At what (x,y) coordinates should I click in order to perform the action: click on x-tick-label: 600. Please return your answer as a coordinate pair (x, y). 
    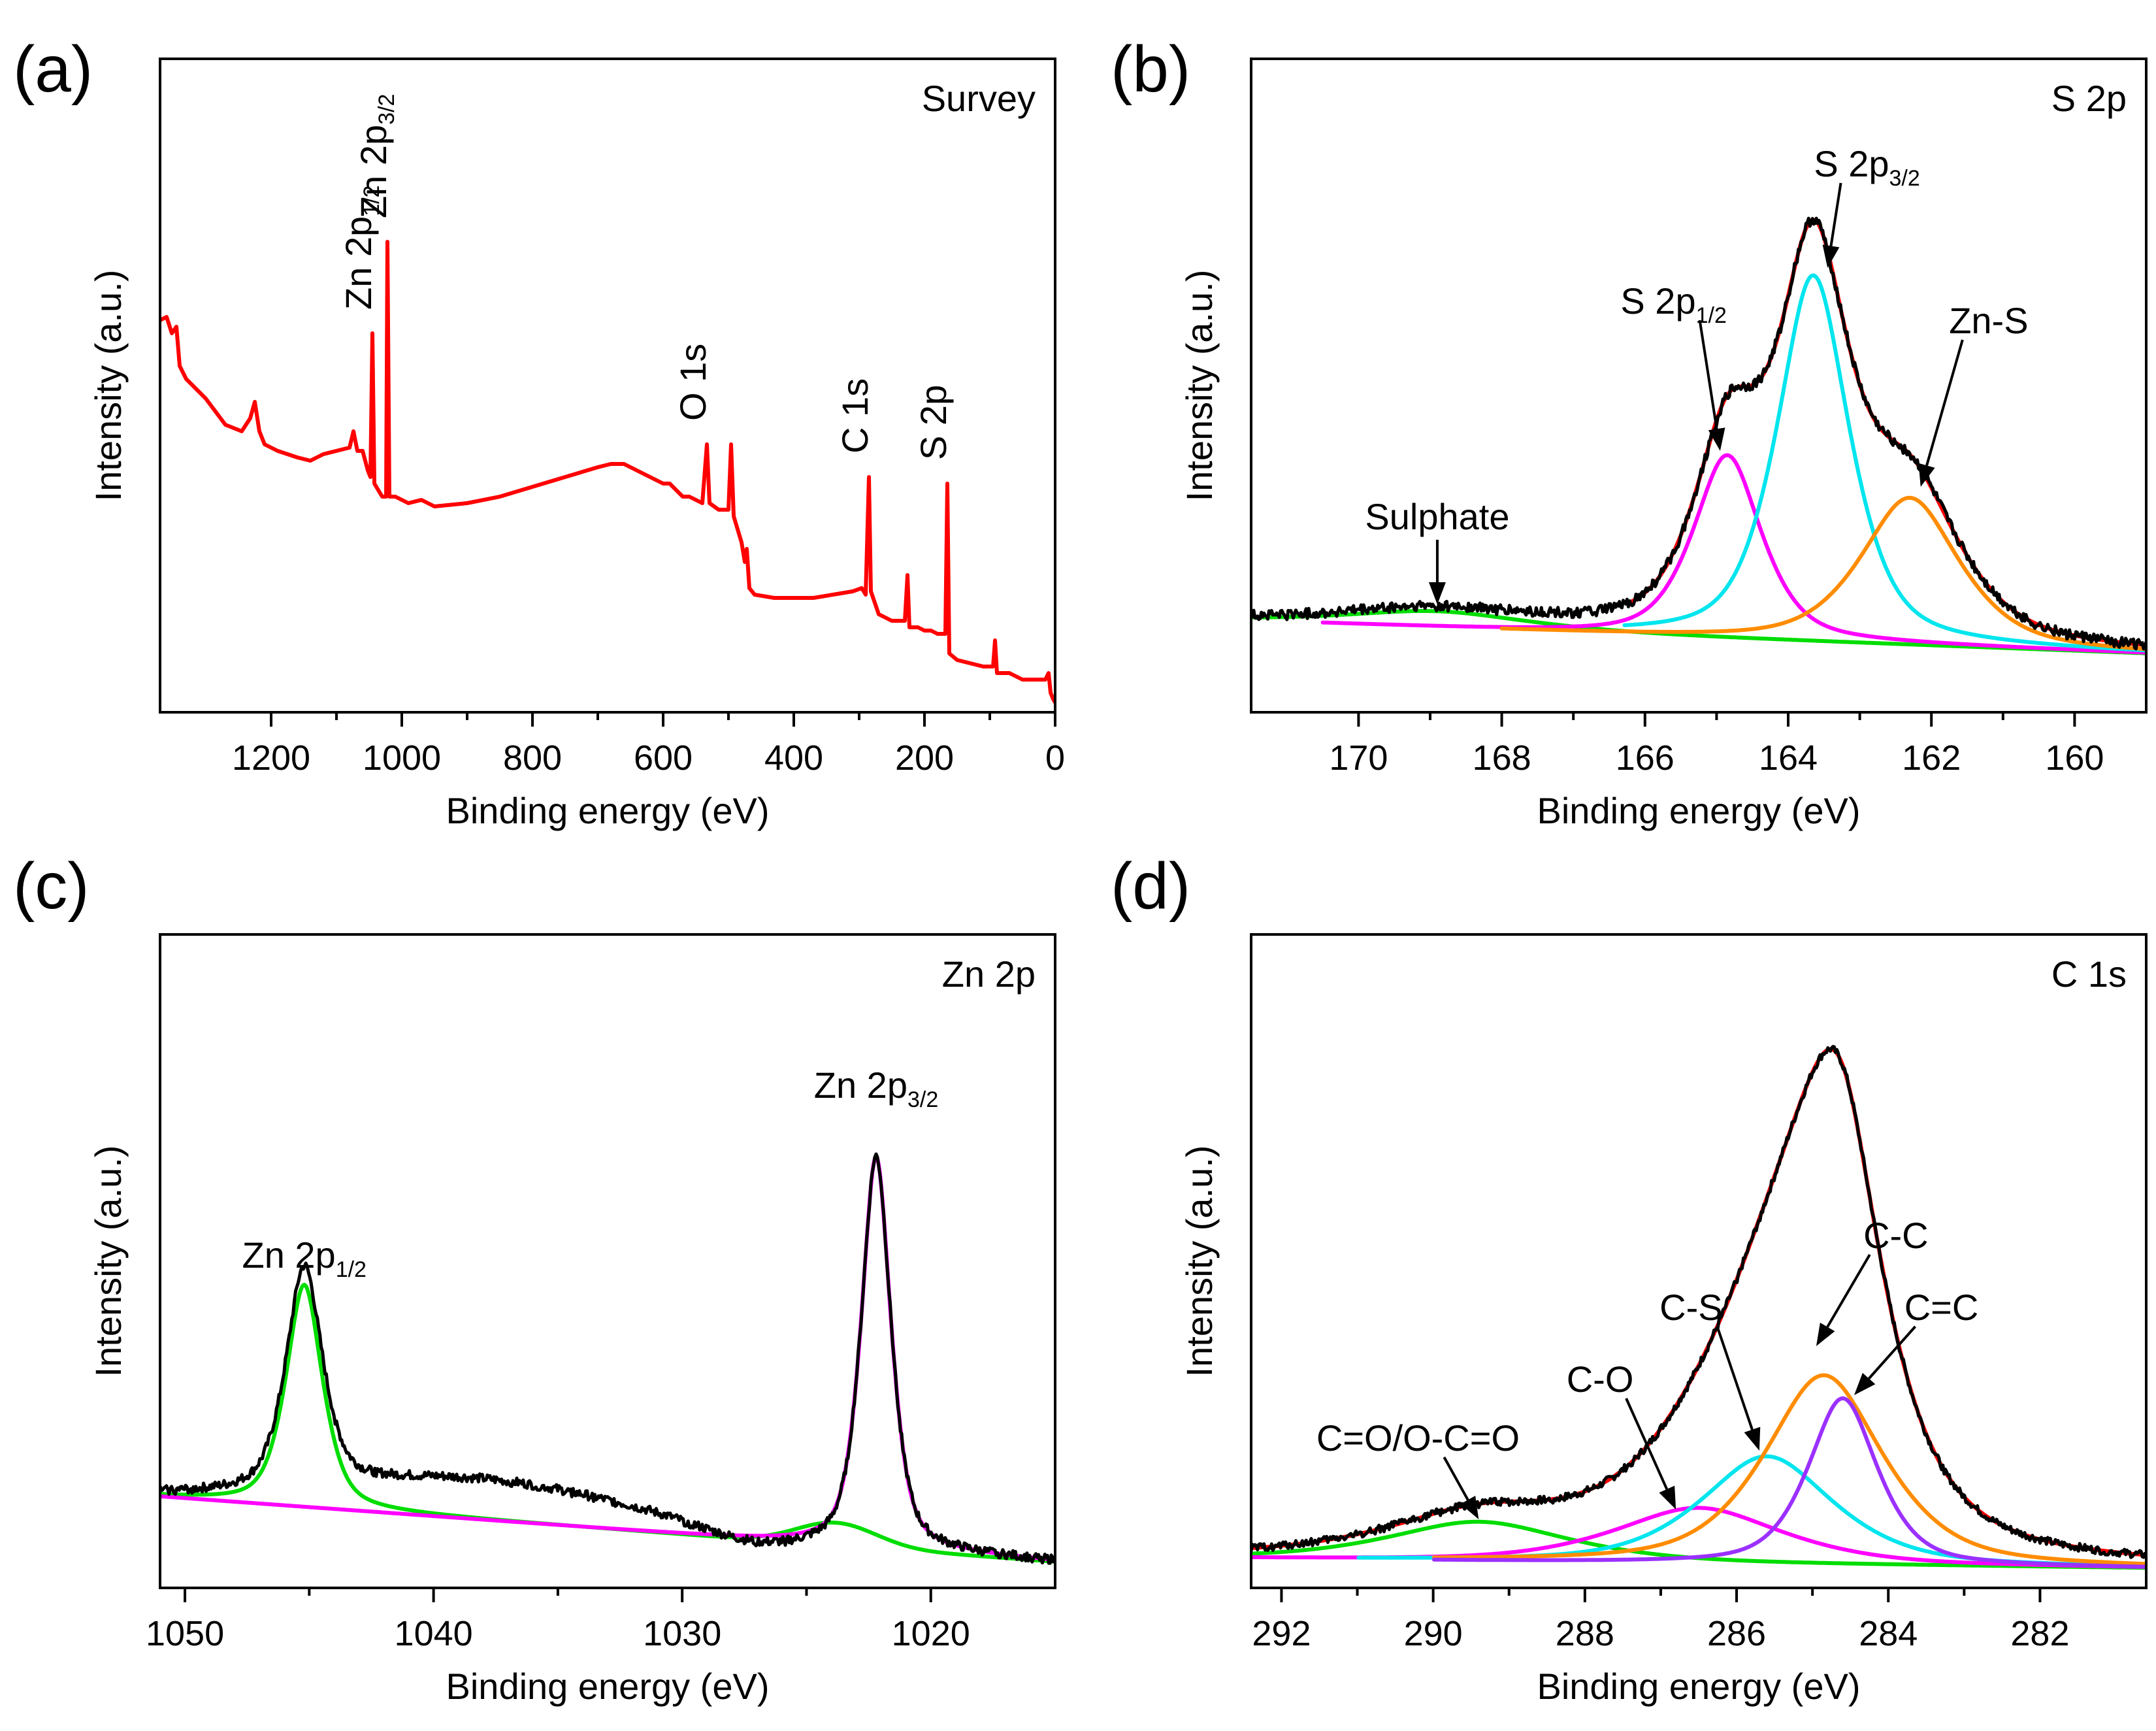
    Looking at the image, I should click on (663, 758).